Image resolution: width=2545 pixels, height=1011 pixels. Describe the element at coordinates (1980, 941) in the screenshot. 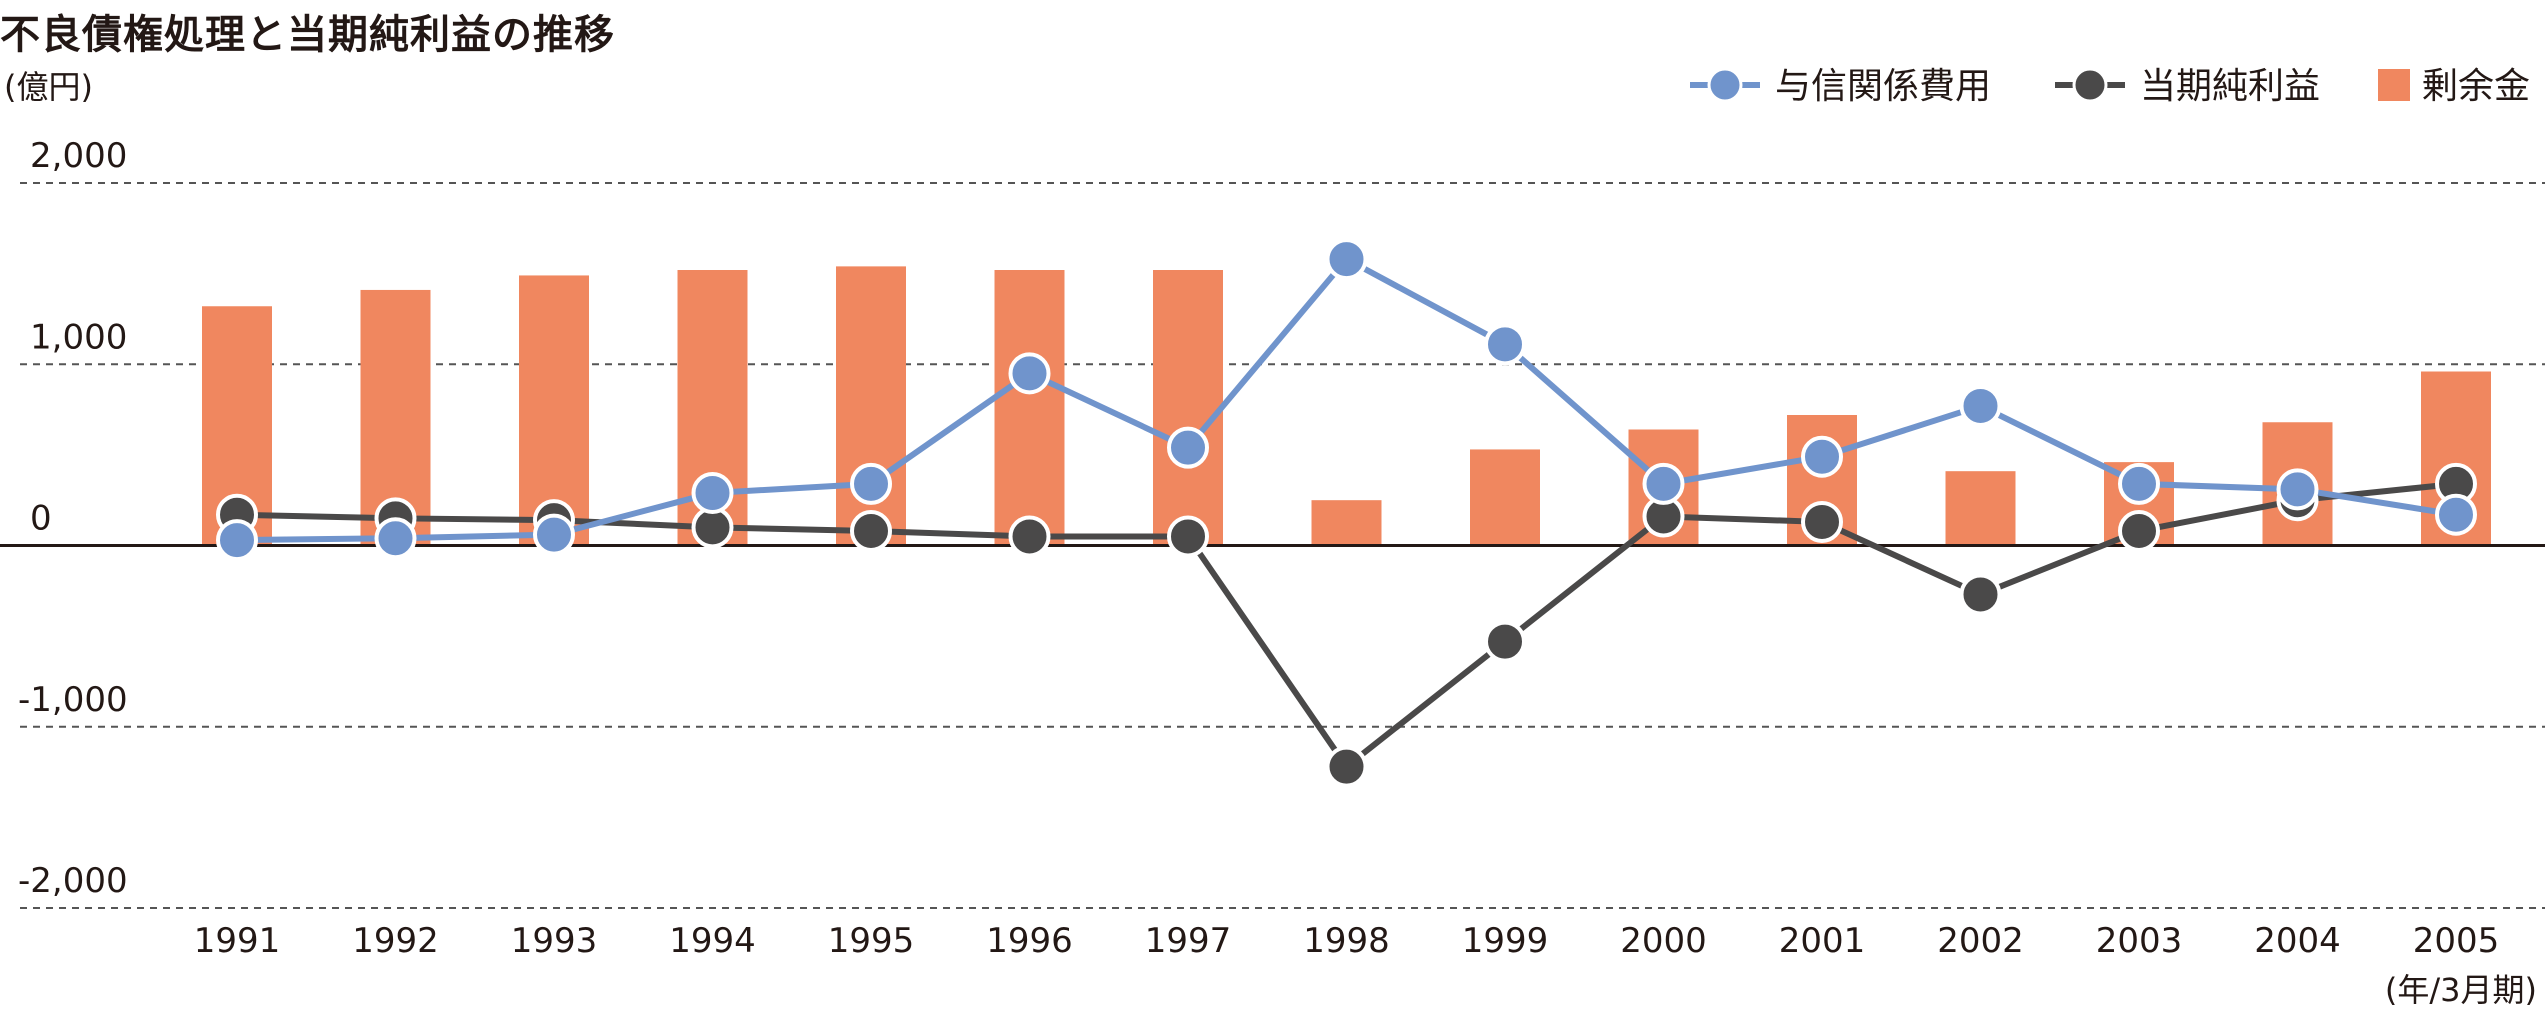

I see `x-tick-label: 2002` at that location.